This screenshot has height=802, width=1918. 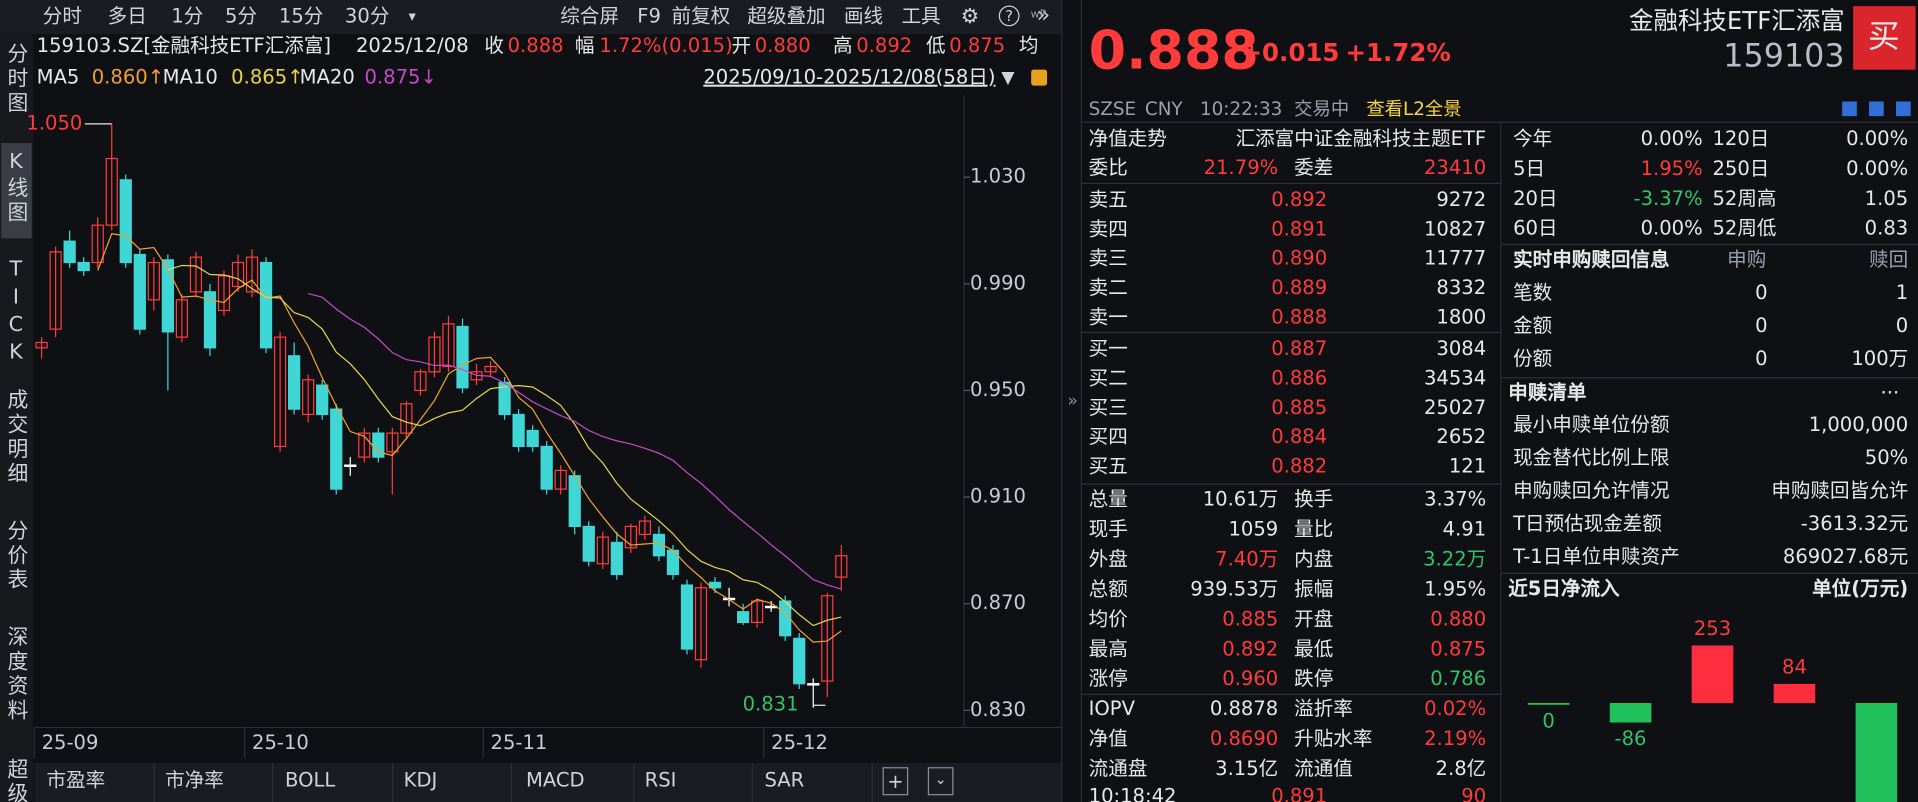 I want to click on perf-label: 250日, so click(x=1741, y=168).